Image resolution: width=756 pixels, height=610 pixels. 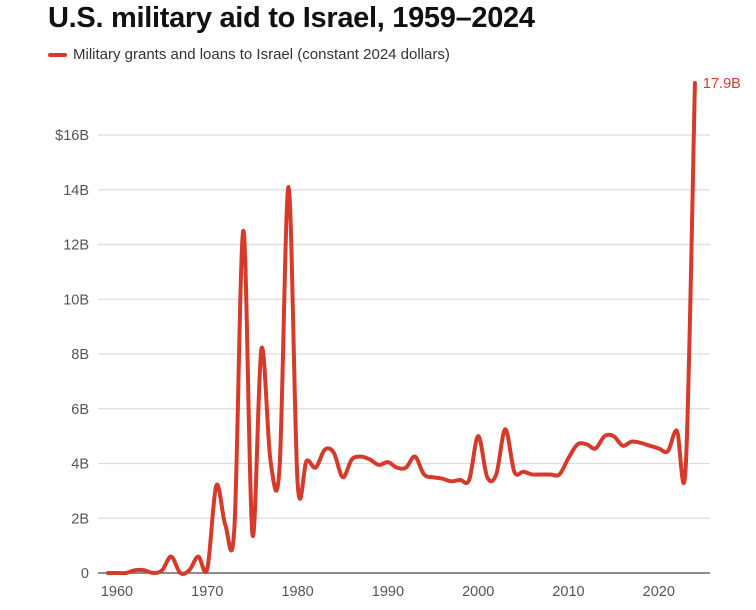 I want to click on y-tick-label: 14B, so click(x=76, y=191).